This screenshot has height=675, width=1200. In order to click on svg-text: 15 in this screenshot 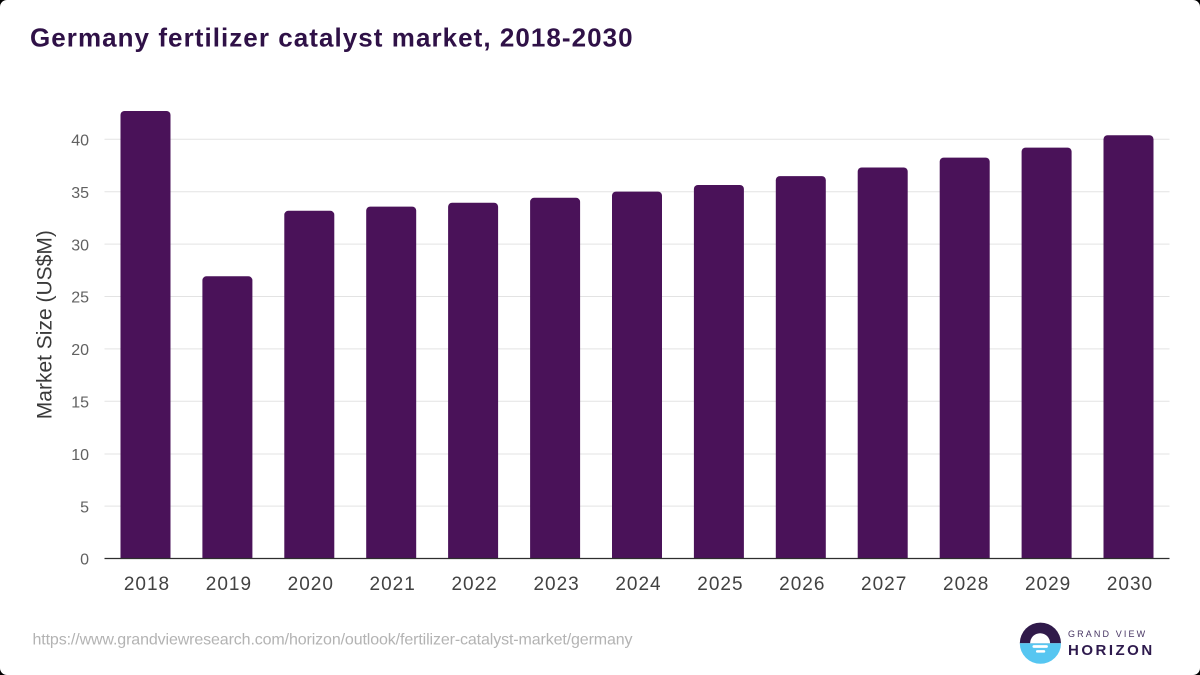, I will do `click(80, 403)`.